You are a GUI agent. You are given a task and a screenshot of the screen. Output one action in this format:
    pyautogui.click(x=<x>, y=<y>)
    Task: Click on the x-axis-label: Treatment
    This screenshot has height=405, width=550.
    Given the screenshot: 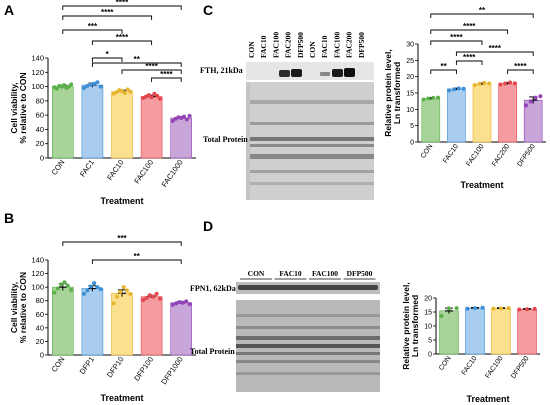 What is the action you would take?
    pyautogui.click(x=121, y=398)
    